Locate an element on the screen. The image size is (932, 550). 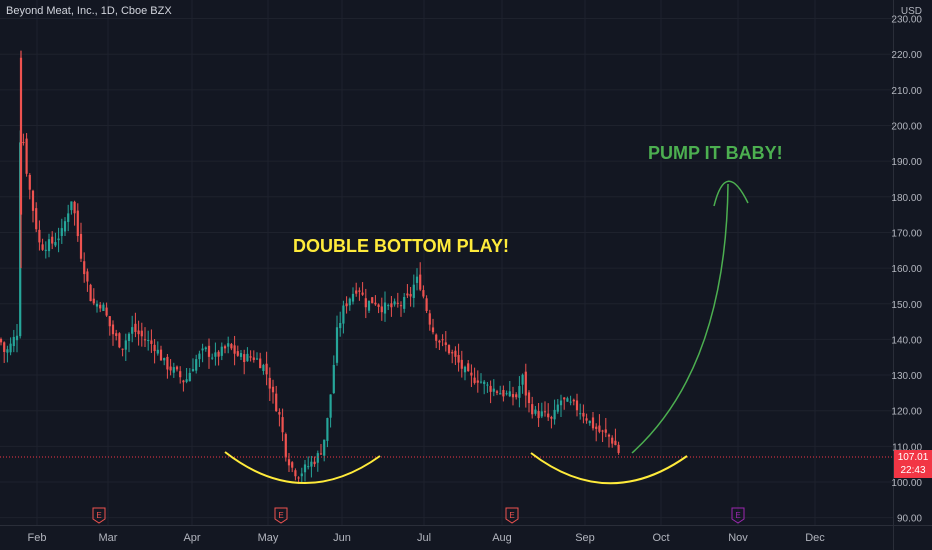
price-tick-label: 220.00 is located at coordinates (906, 55).